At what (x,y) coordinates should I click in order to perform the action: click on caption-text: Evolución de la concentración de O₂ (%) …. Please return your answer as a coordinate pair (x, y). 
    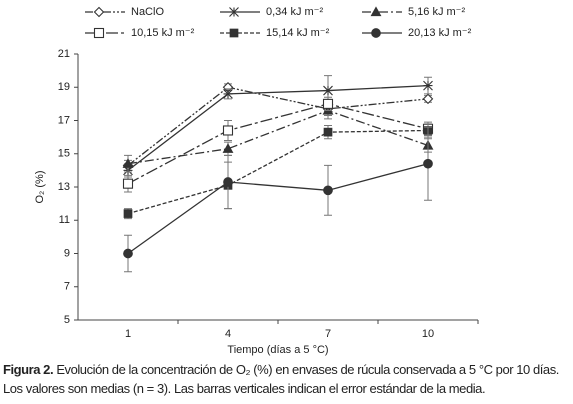
    Looking at the image, I should click on (281, 379).